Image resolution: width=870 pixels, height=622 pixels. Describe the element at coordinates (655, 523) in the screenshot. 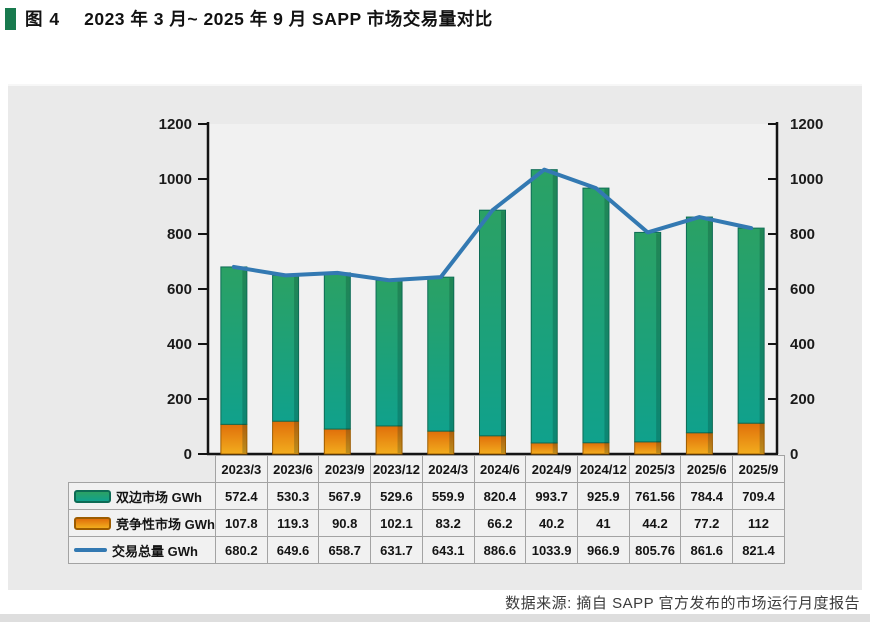

I see `table-value-cell: 44.2` at that location.